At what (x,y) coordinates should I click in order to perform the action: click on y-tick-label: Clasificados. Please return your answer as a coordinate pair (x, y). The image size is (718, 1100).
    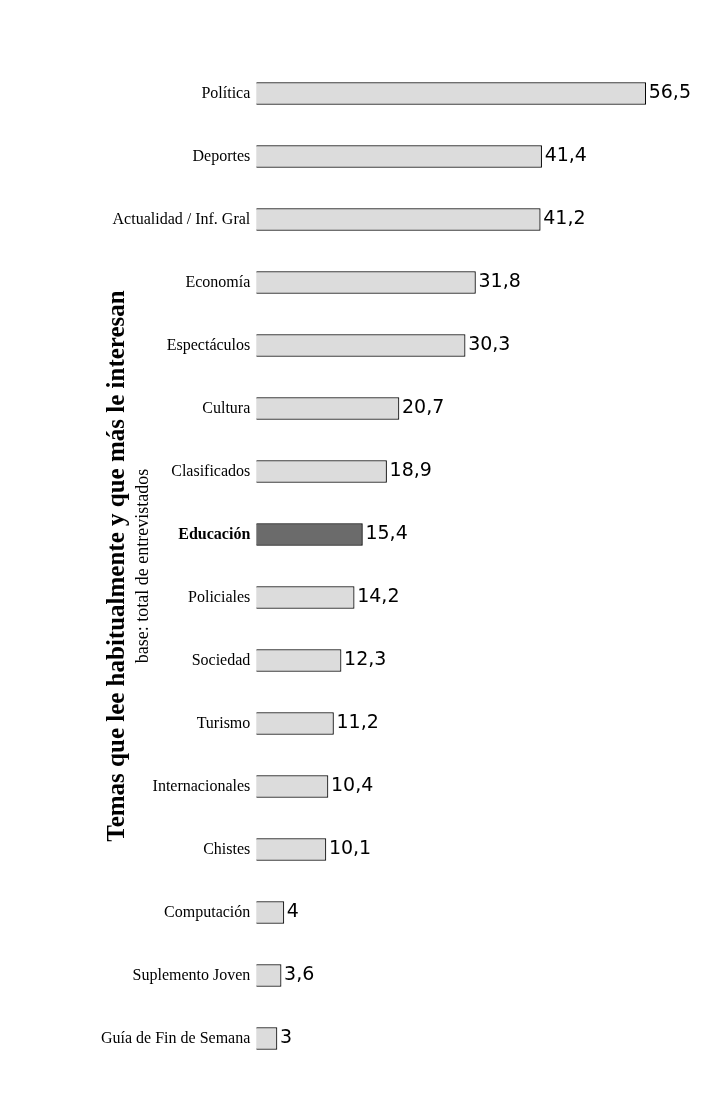
    Looking at the image, I should click on (211, 470).